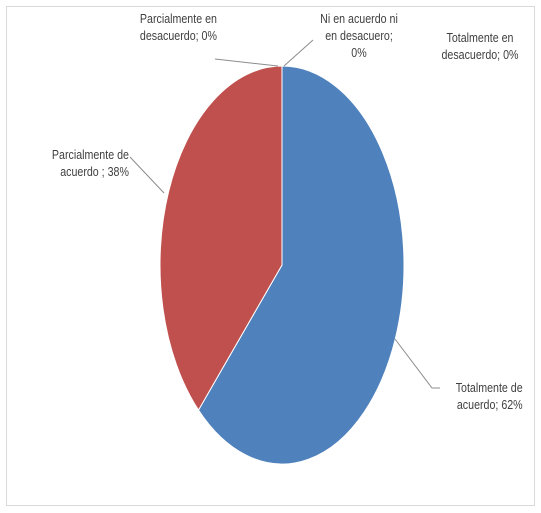 This screenshot has height=513, width=541. Describe the element at coordinates (246, 62) in the screenshot. I see `leader-line-parcialmente-en-desacuerdo` at that location.